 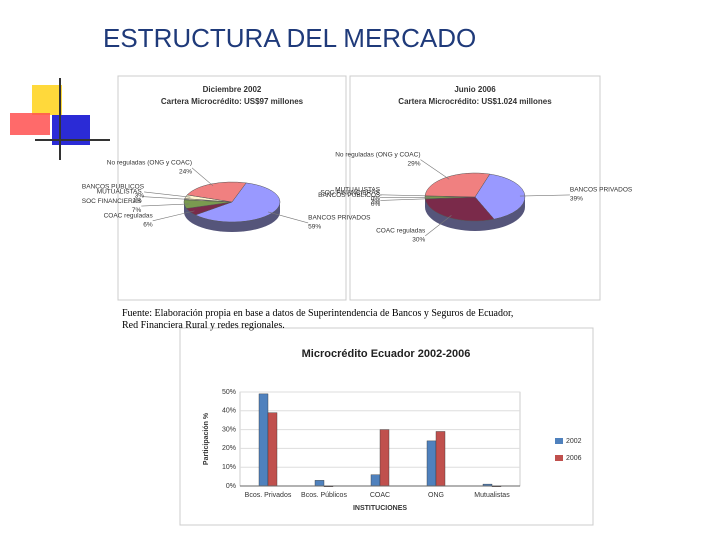 What do you see at coordinates (475, 89) in the screenshot?
I see `pie-title: Junio 2006` at bounding box center [475, 89].